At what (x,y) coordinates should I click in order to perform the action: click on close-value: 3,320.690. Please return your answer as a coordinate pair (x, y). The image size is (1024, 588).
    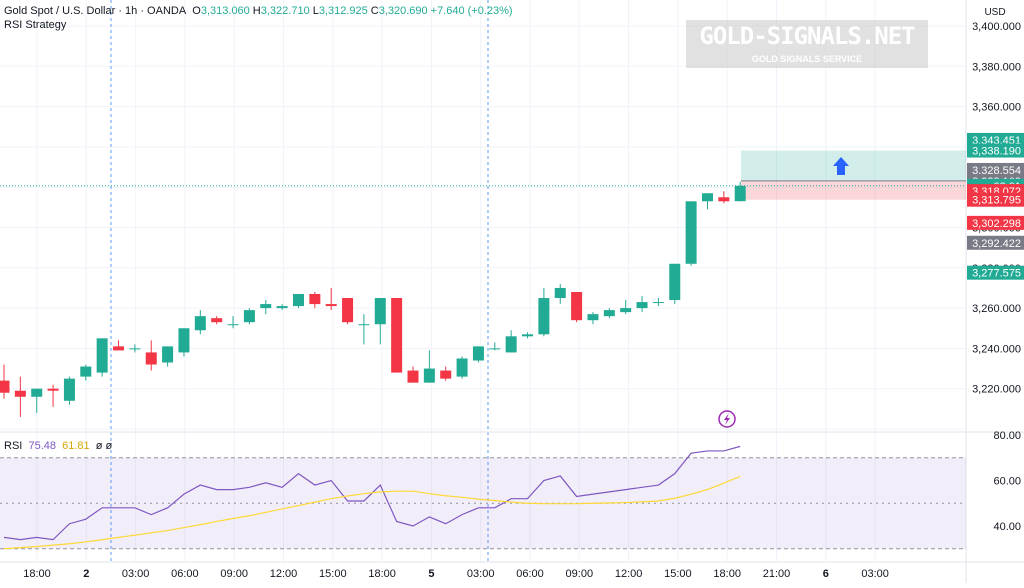
    Looking at the image, I should click on (403, 11).